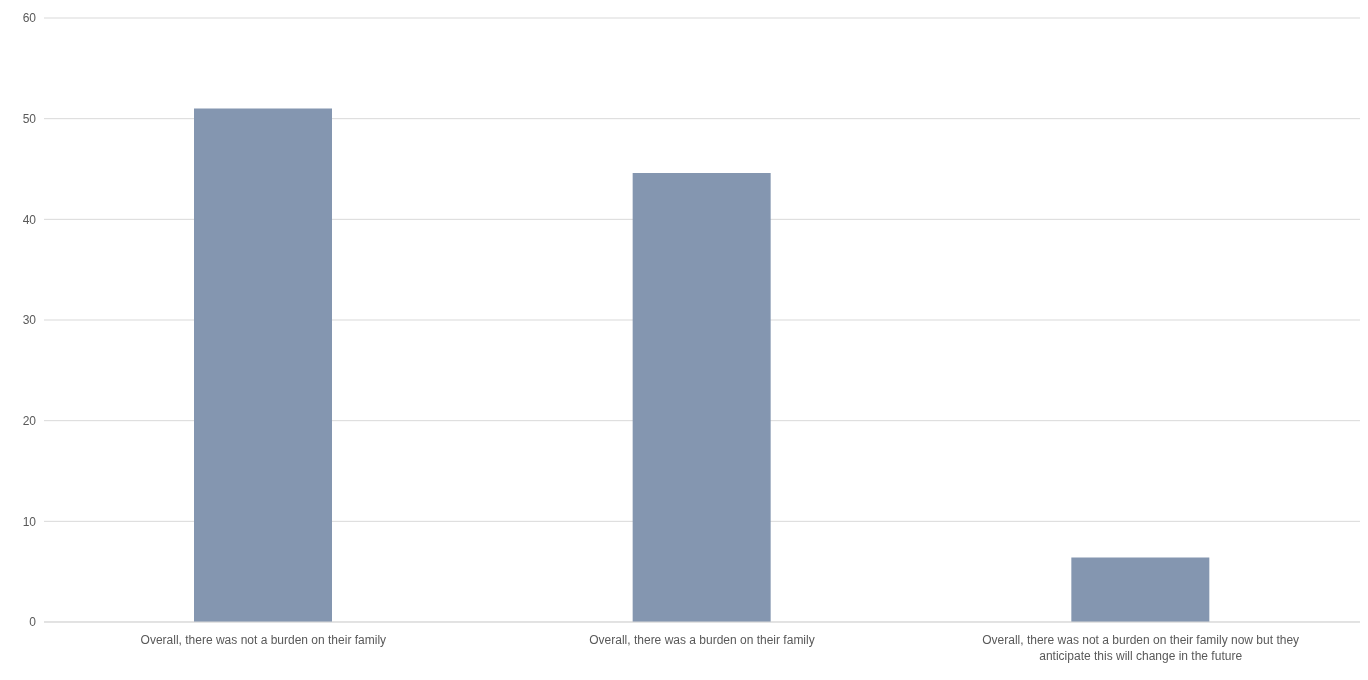  Describe the element at coordinates (29, 118) in the screenshot. I see `y-tick-label: 50` at that location.